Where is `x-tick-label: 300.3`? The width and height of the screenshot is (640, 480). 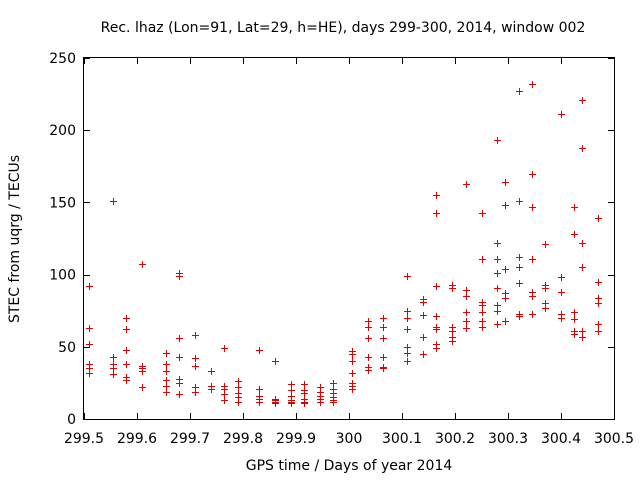 x-tick-label: 300.3 is located at coordinates (508, 439).